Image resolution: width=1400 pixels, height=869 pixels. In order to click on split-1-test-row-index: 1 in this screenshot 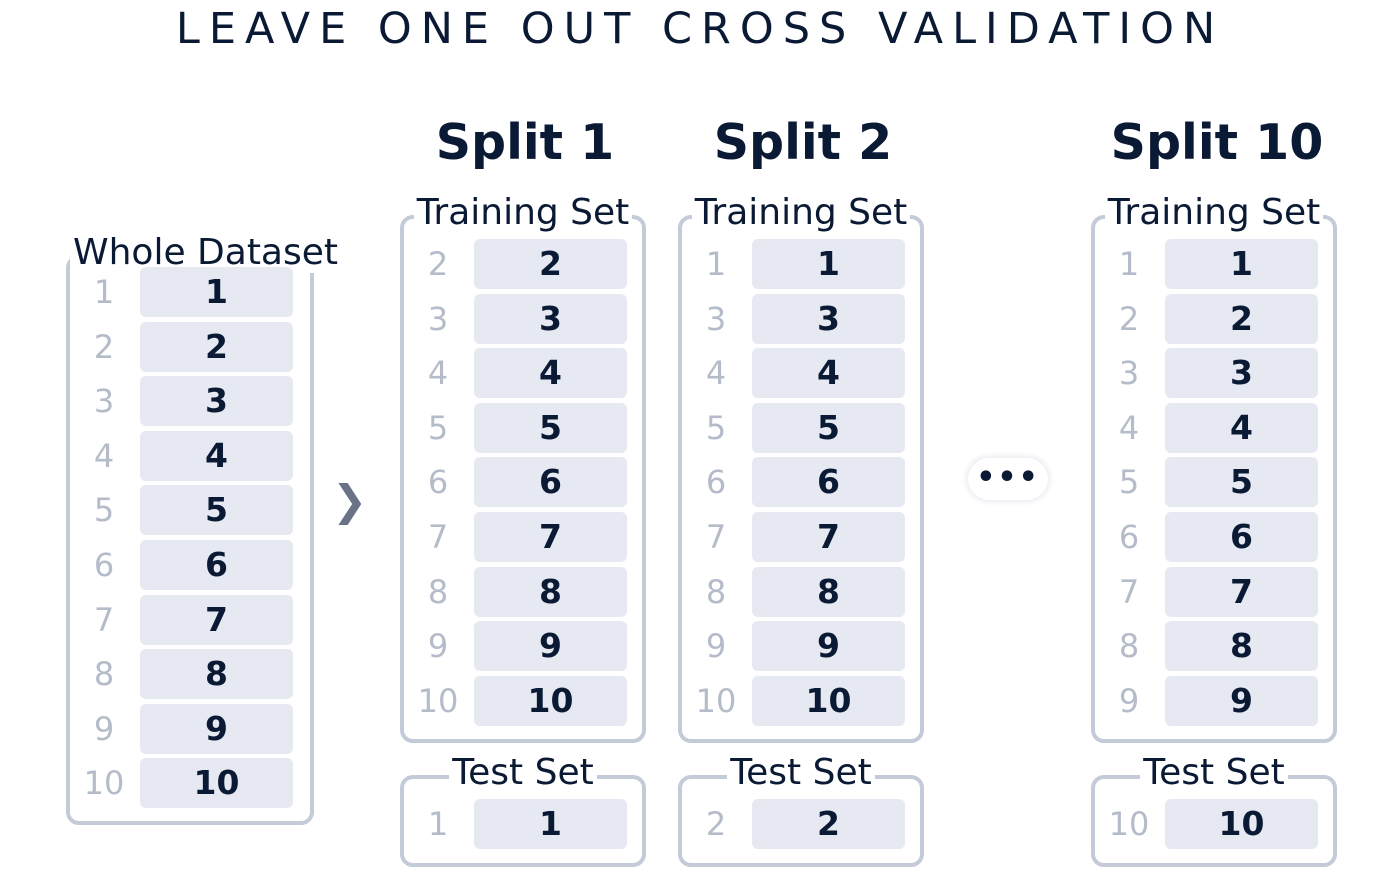, I will do `click(438, 824)`.